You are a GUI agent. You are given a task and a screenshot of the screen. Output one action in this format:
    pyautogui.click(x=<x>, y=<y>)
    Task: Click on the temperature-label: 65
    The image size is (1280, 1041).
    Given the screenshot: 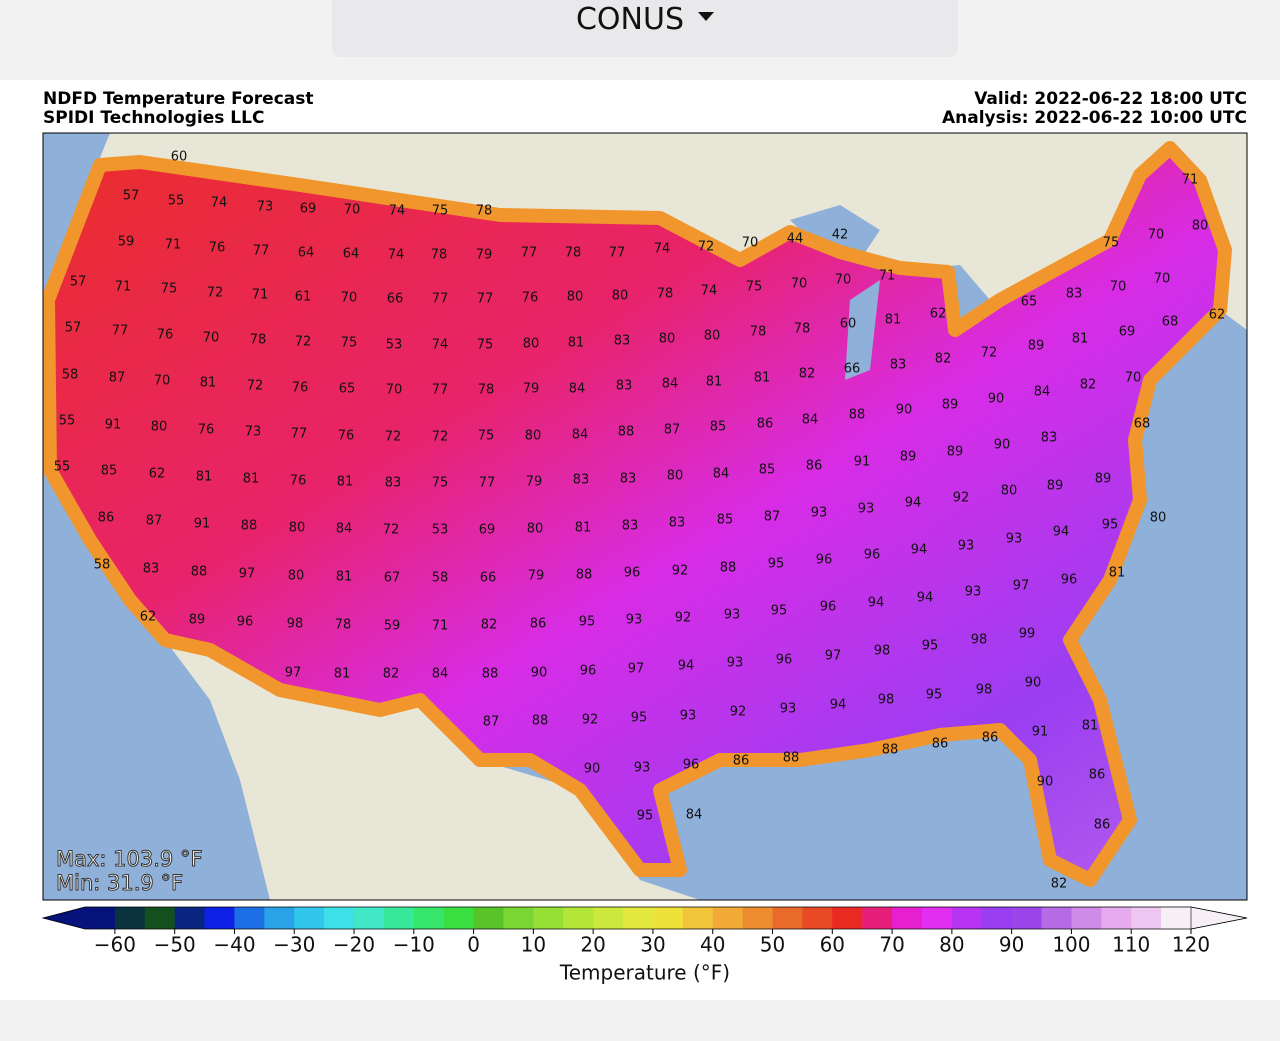 What is the action you would take?
    pyautogui.click(x=347, y=389)
    